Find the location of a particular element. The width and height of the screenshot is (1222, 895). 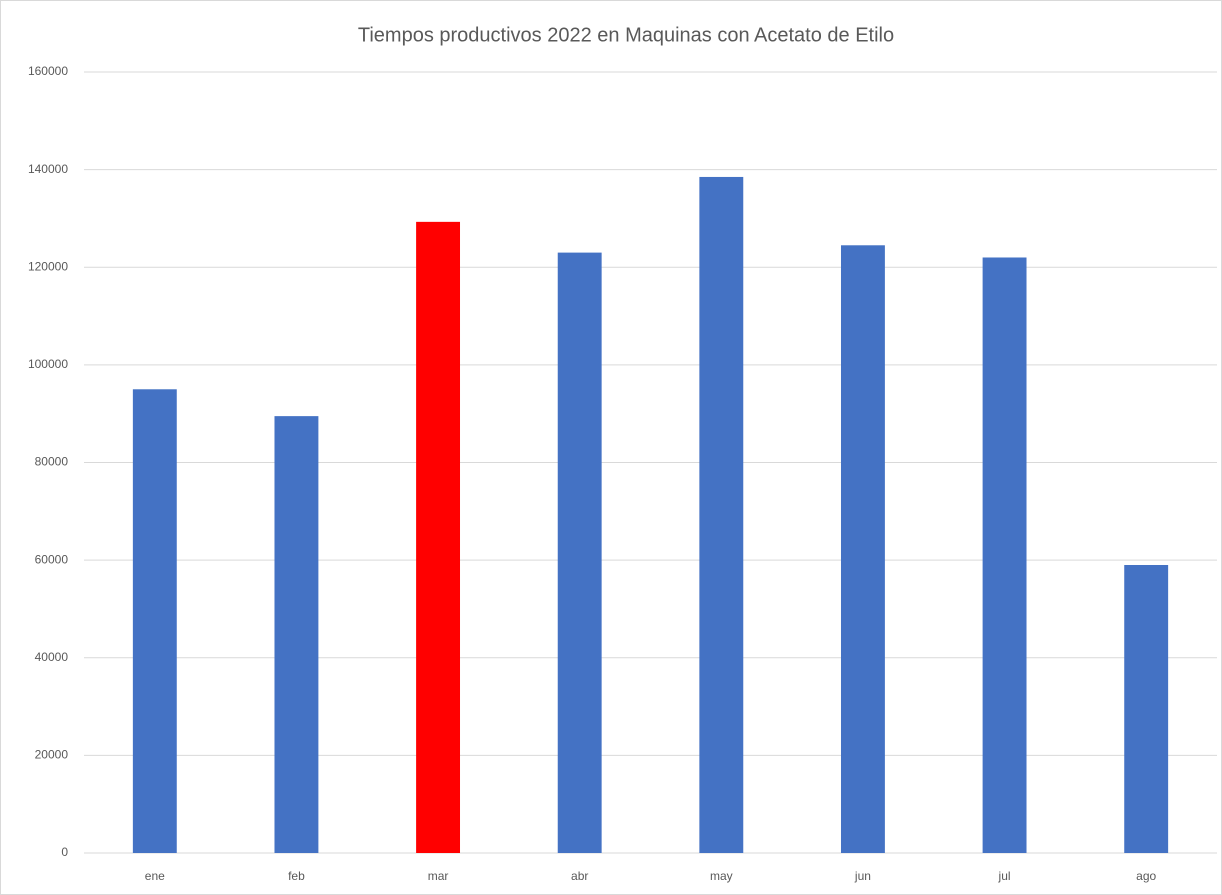

y-tick-label: 160000 is located at coordinates (48, 71).